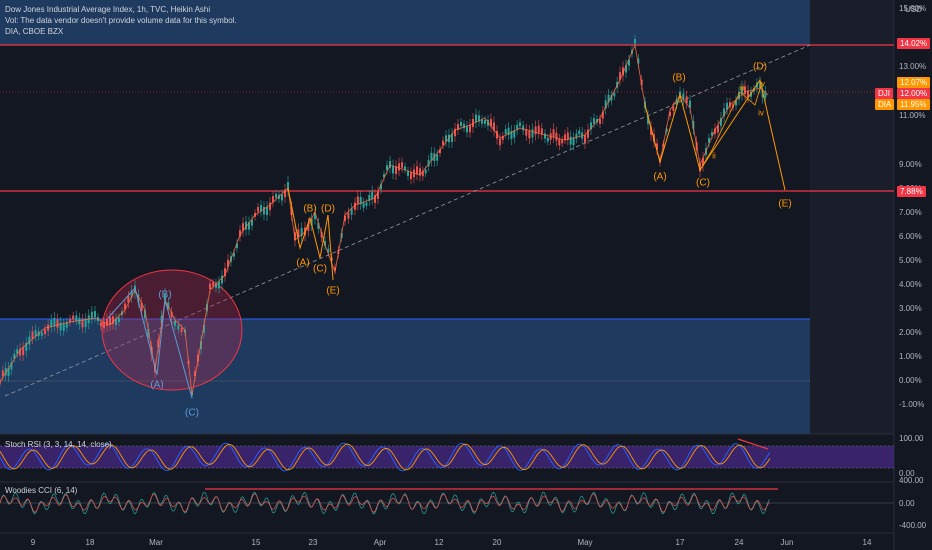 This screenshot has width=932, height=550. I want to click on time-tick: 20, so click(497, 542).